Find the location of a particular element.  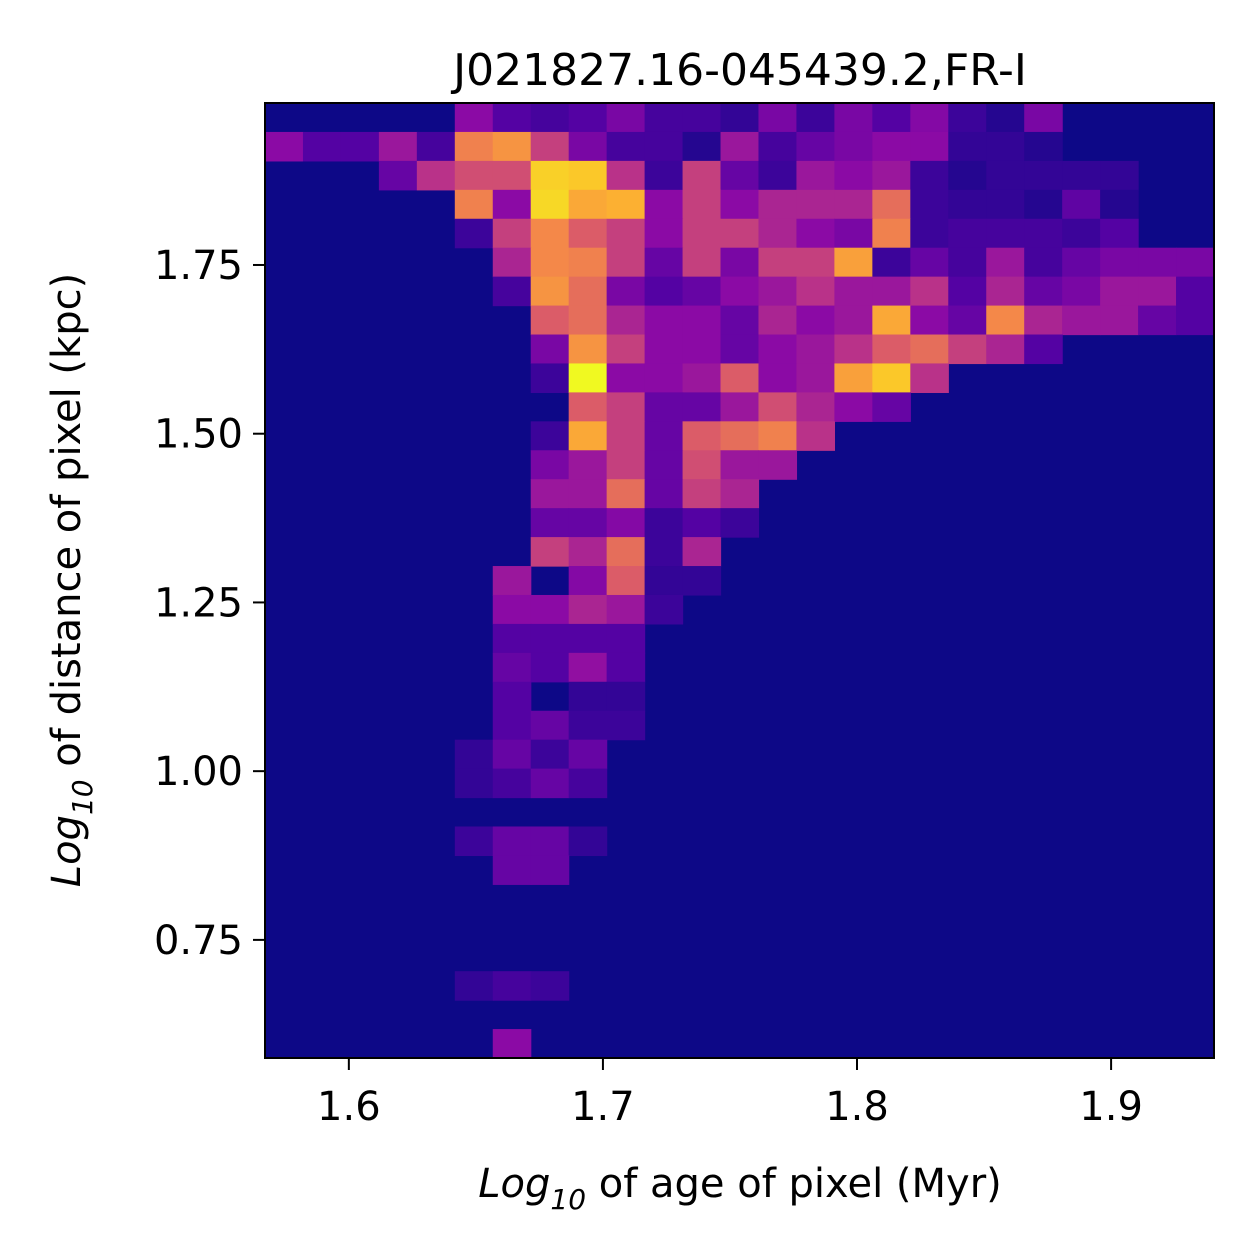

y-tick-label: 1.25 is located at coordinates (198, 603).